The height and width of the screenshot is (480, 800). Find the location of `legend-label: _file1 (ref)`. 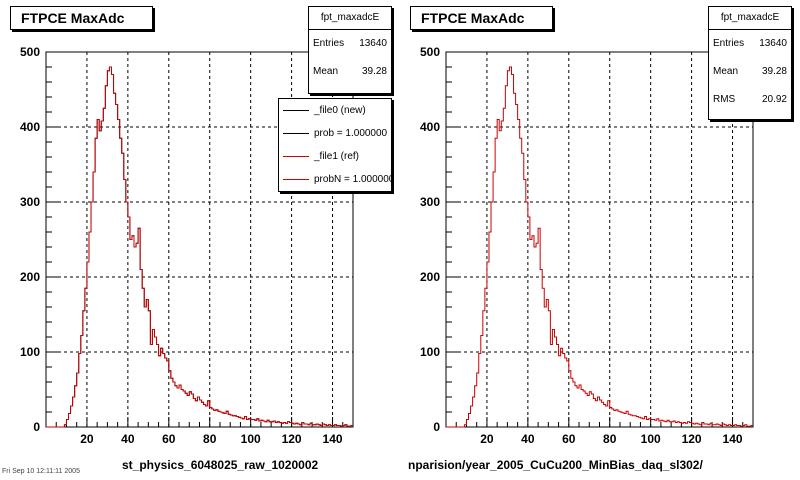

legend-label: _file1 (ref) is located at coordinates (337, 156).